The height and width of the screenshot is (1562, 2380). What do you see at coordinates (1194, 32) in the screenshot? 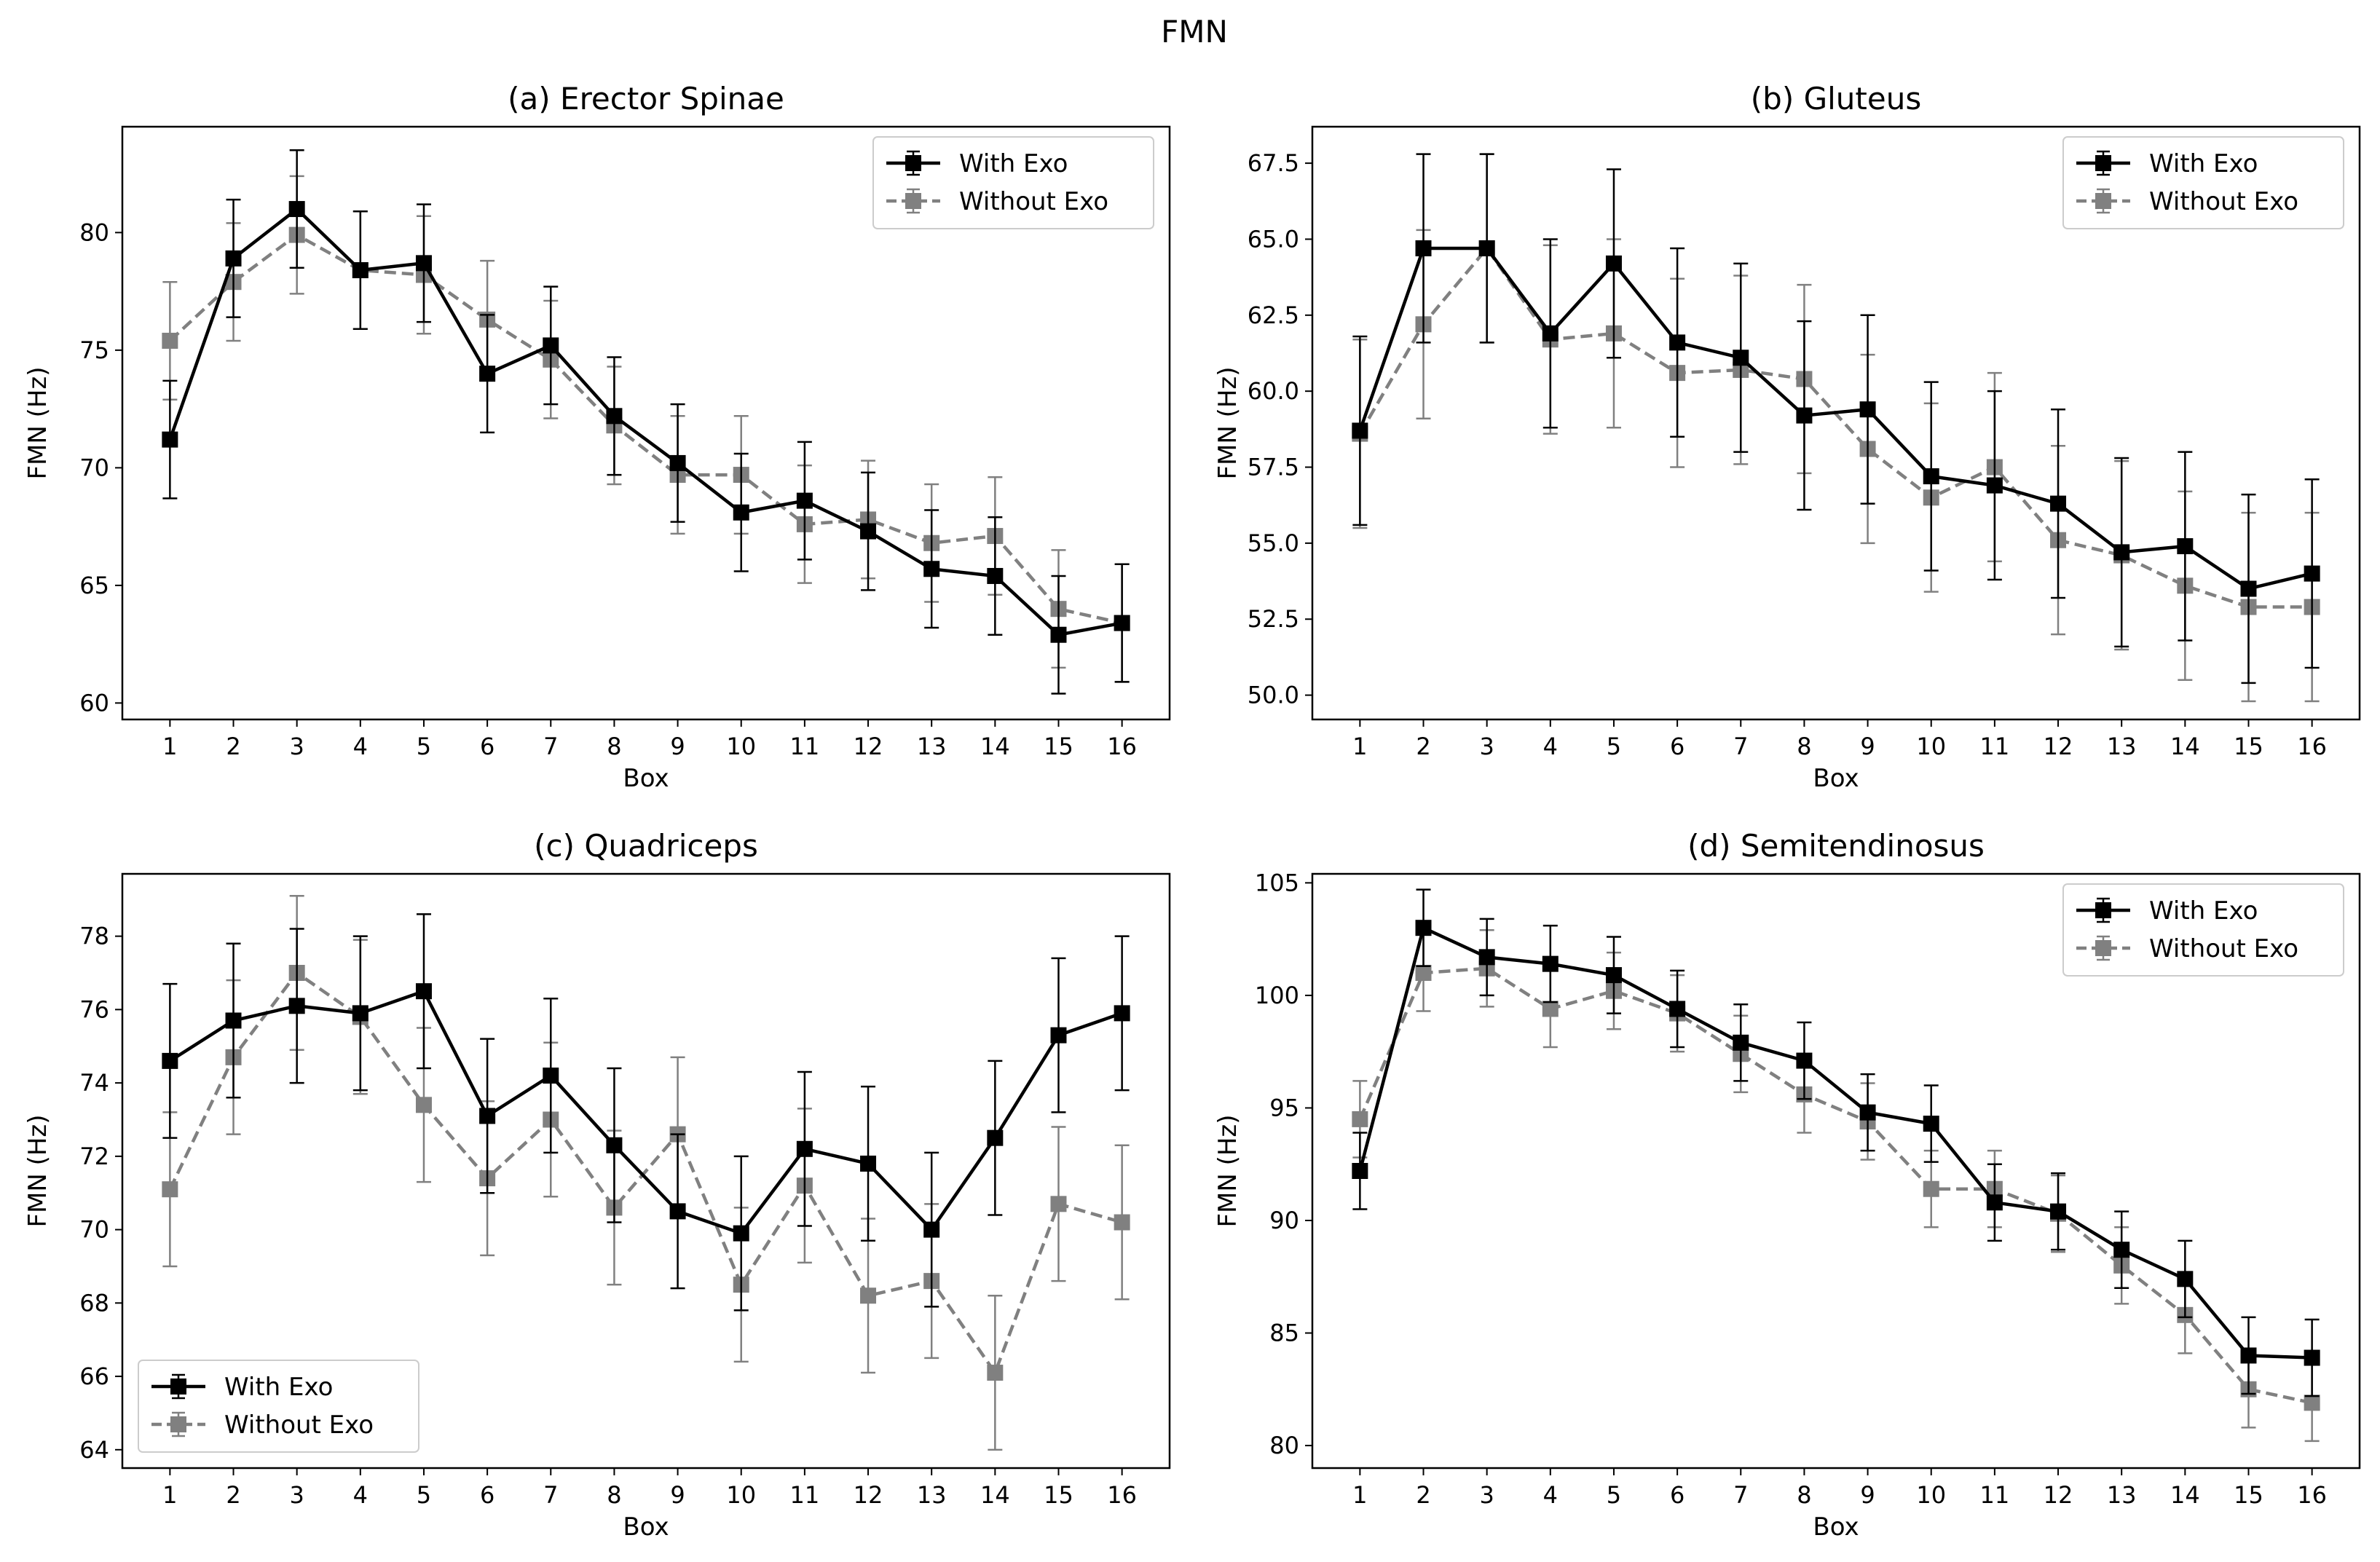
I see `figure-title: FMN` at bounding box center [1194, 32].